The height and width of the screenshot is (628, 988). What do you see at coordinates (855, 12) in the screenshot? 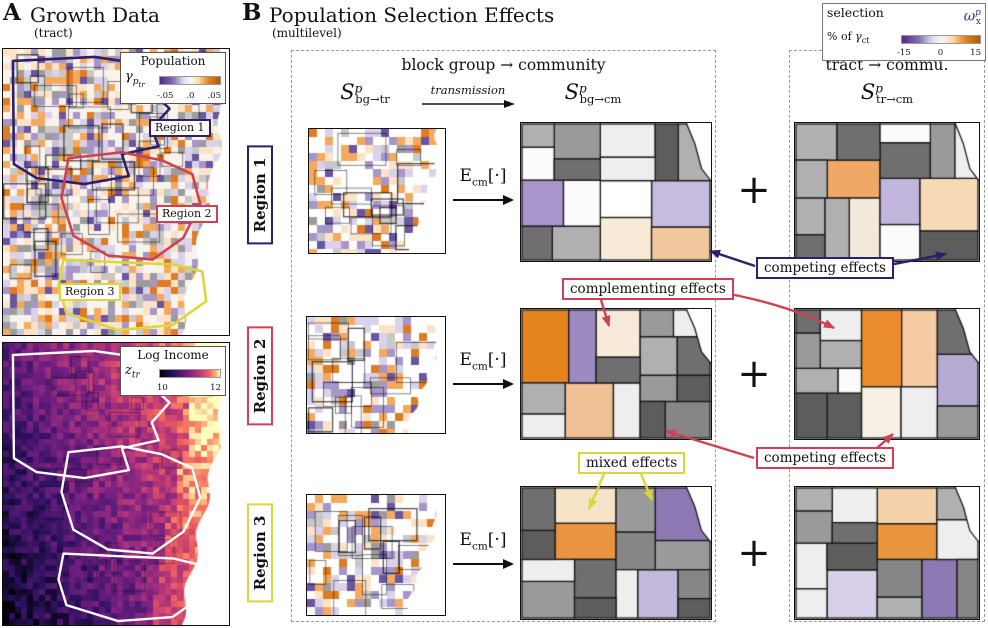
I see `selection-legend-line1: selection` at bounding box center [855, 12].